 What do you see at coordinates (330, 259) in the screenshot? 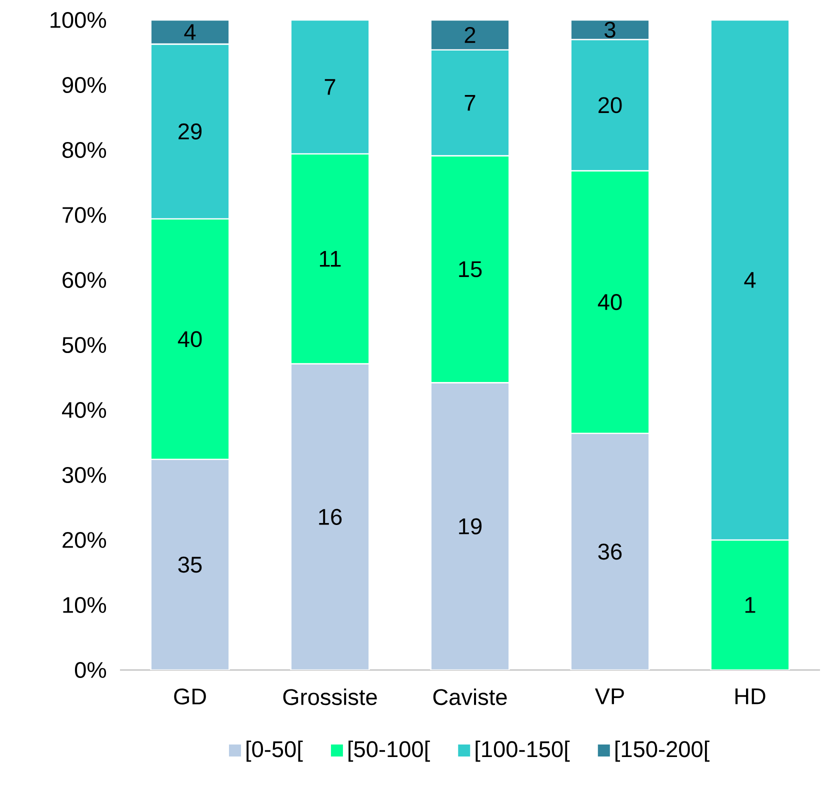
I see `annotation: 11` at bounding box center [330, 259].